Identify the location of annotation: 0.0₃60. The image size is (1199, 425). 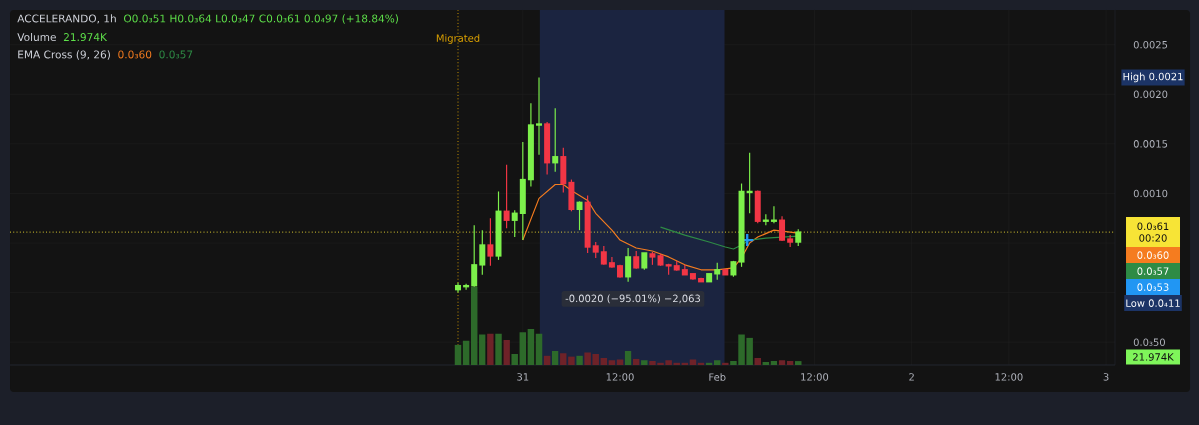
(135, 54).